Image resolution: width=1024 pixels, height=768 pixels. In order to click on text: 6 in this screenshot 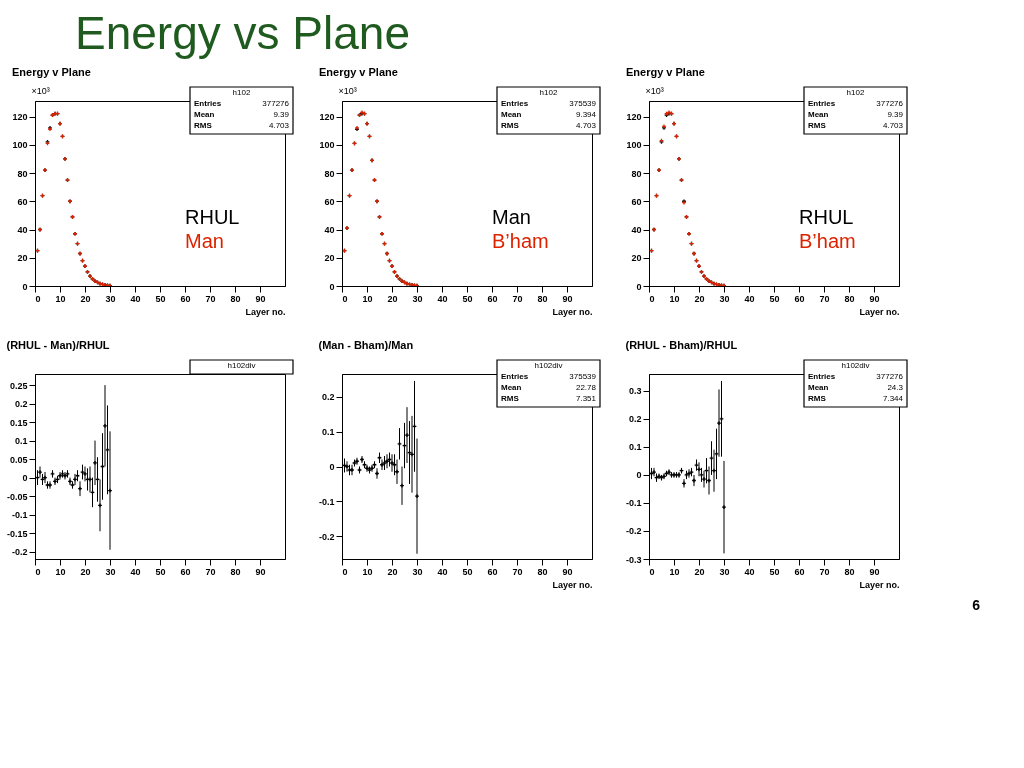, I will do `click(976, 605)`.